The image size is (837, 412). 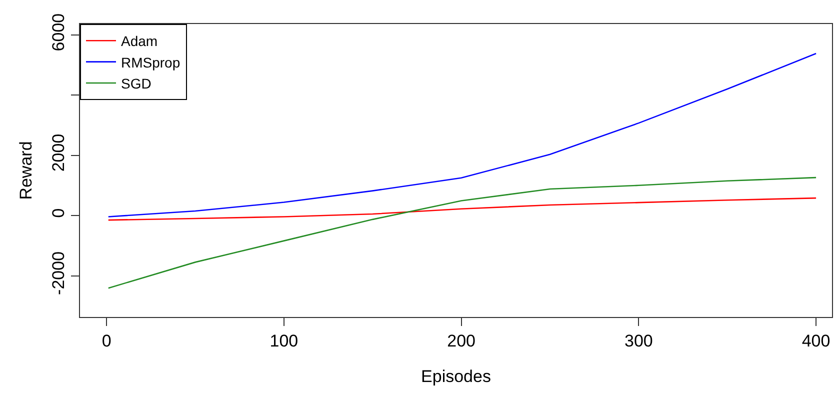 What do you see at coordinates (58, 32) in the screenshot?
I see `y-tick-label: 6000` at bounding box center [58, 32].